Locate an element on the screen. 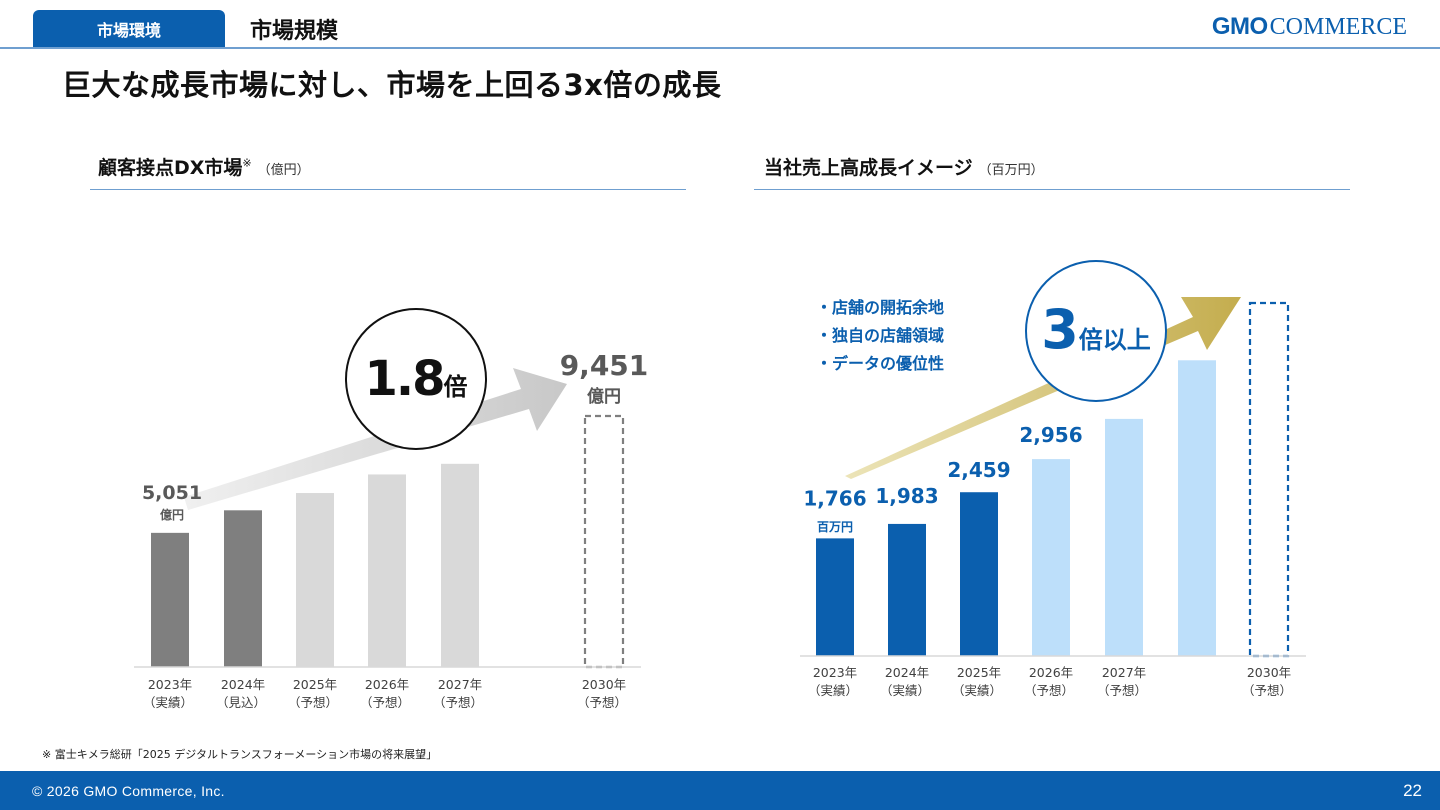 The width and height of the screenshot is (1440, 810). right-growth-number: 3 is located at coordinates (1060, 329).